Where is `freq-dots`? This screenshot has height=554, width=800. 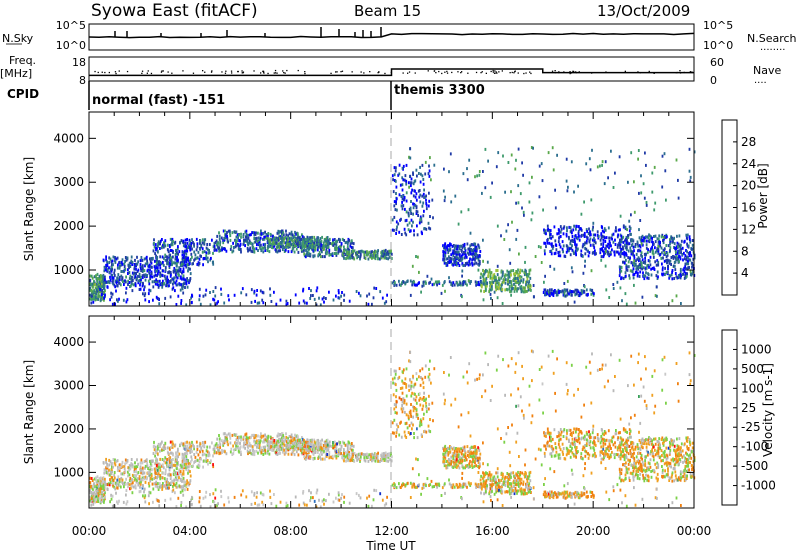
freq-dots is located at coordinates (393, 72).